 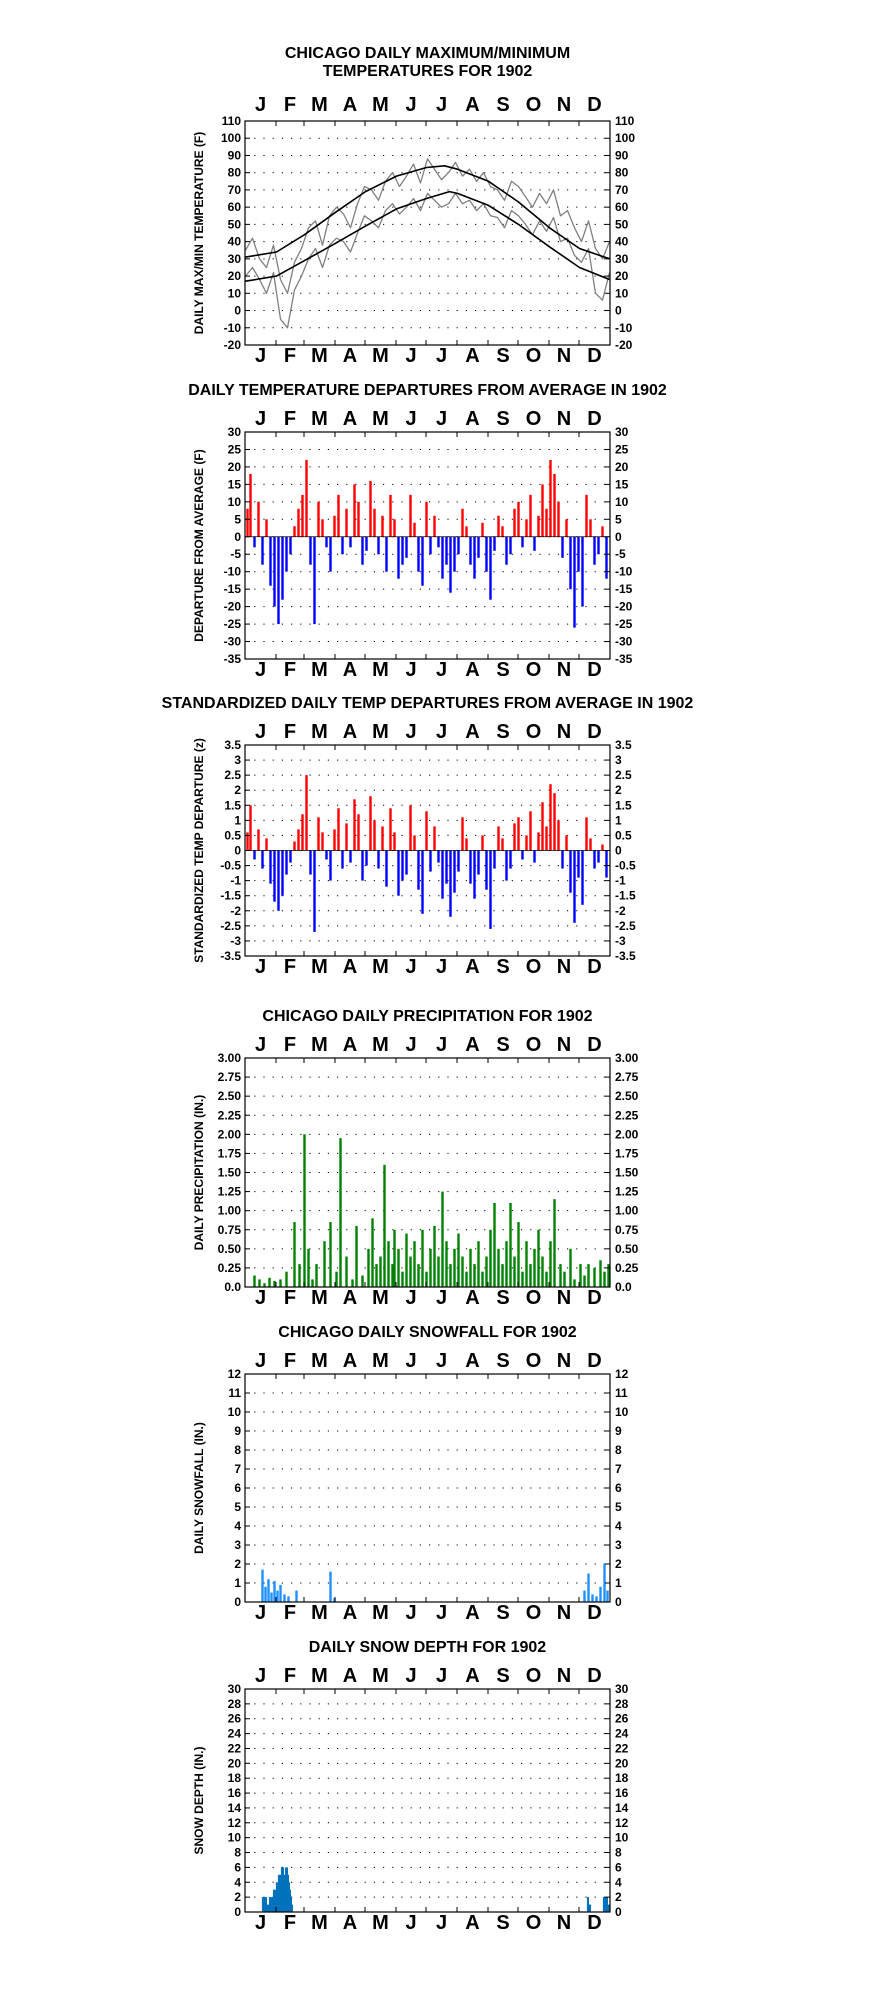 I want to click on month-label-top: J, so click(x=260, y=419).